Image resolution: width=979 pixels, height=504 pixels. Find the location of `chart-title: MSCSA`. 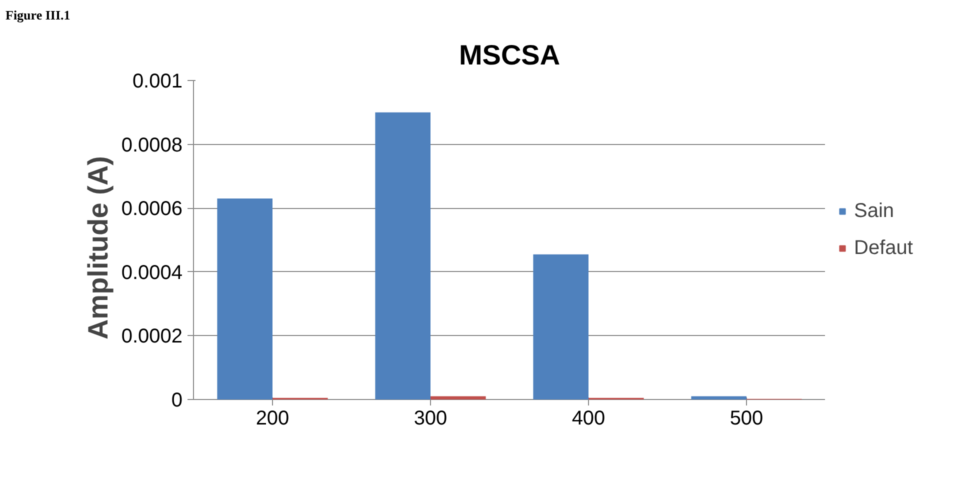

chart-title: MSCSA is located at coordinates (509, 55).